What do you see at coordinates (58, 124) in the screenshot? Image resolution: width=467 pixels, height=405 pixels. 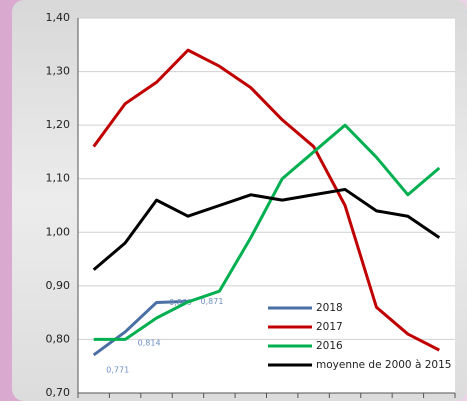 I see `y-tick-label: 1,20` at bounding box center [58, 124].